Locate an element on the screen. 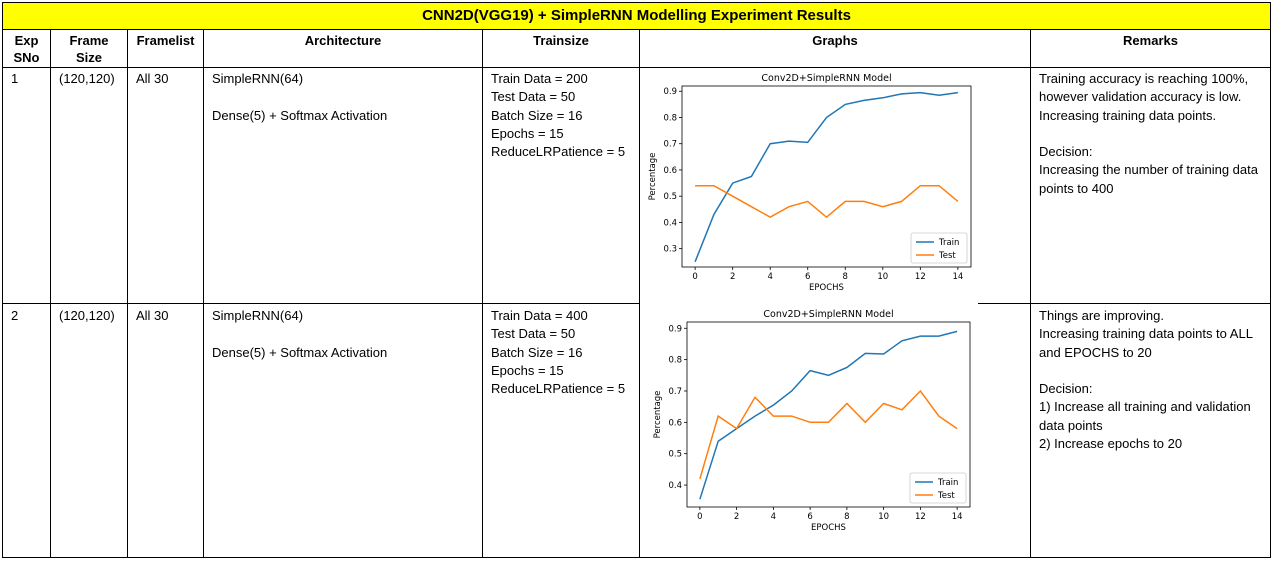  header-graphs: Graphs is located at coordinates (835, 40).